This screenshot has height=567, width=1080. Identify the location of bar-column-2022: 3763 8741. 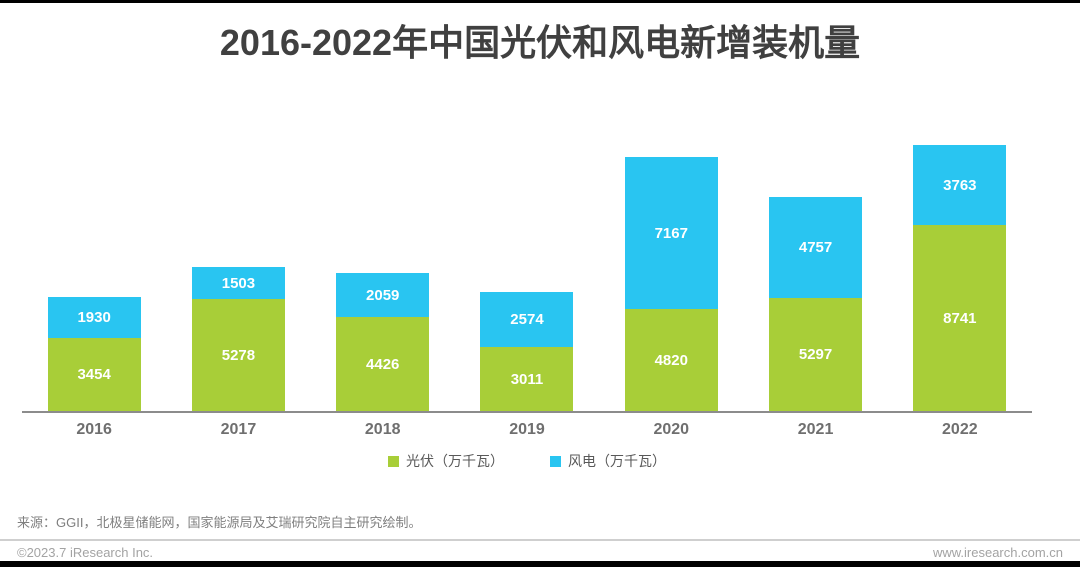
(960, 276).